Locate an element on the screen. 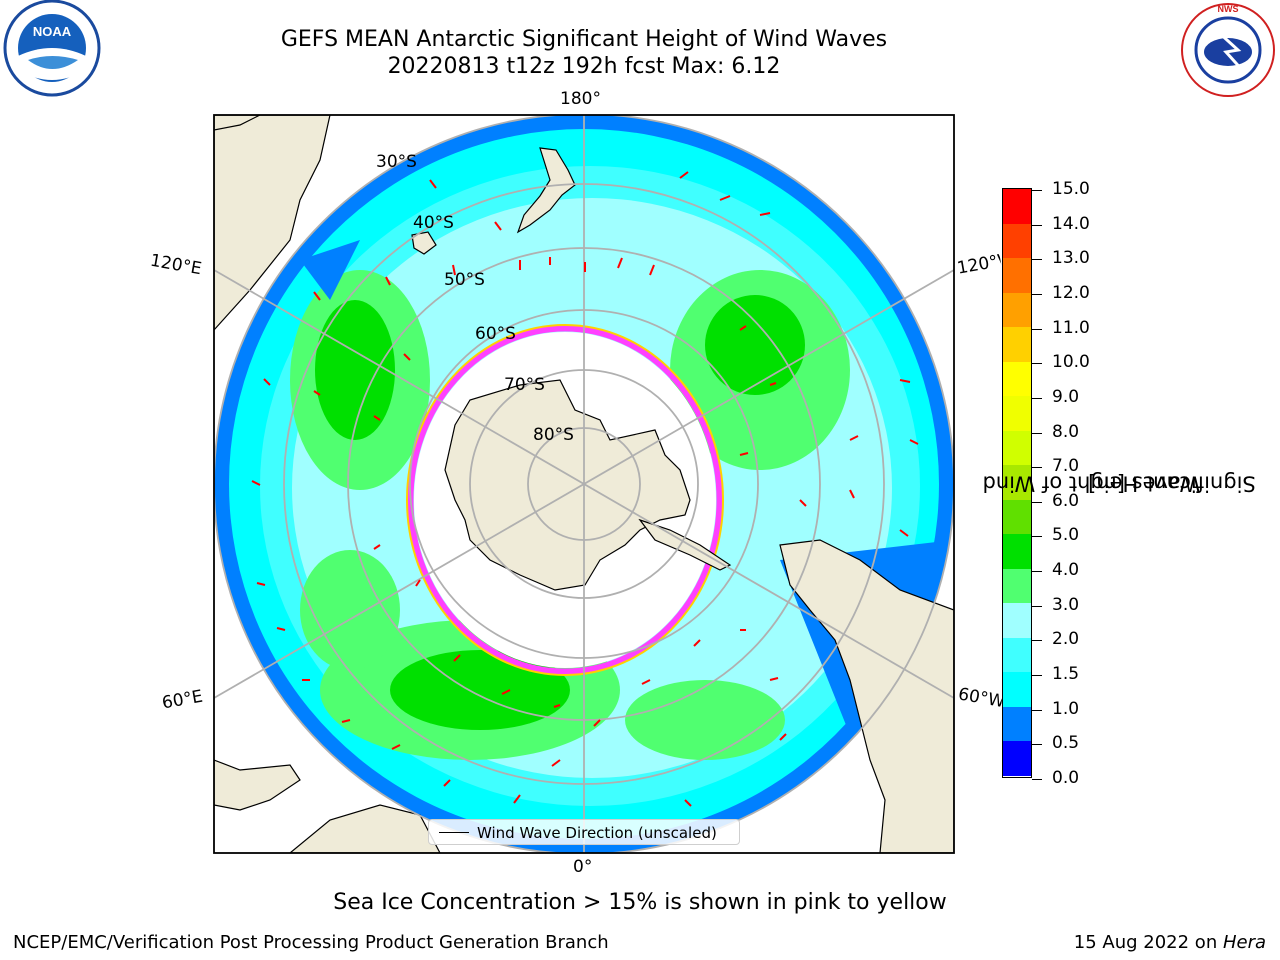  lat-label-60s: 60°S is located at coordinates (495, 334).